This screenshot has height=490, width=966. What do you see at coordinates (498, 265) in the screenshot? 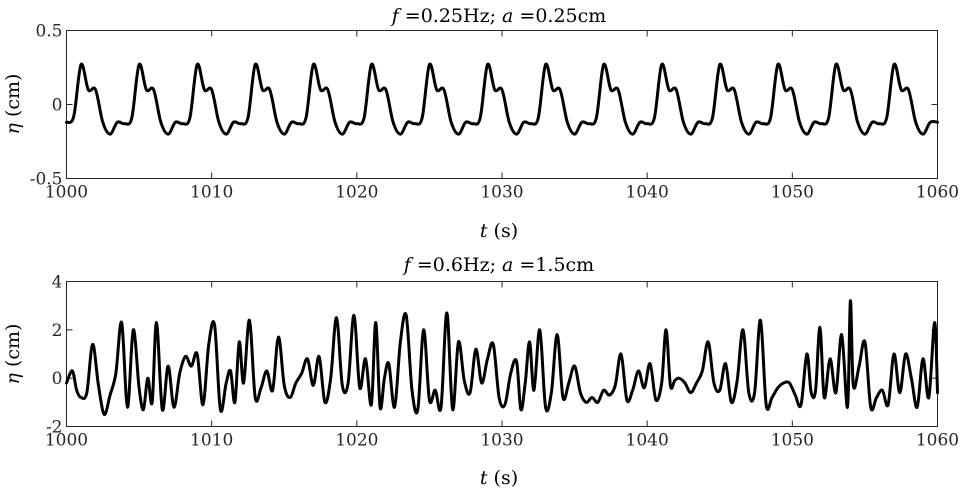
I see `bottom-chart-title: f =0.6Hz; a =1.5cm` at bounding box center [498, 265].